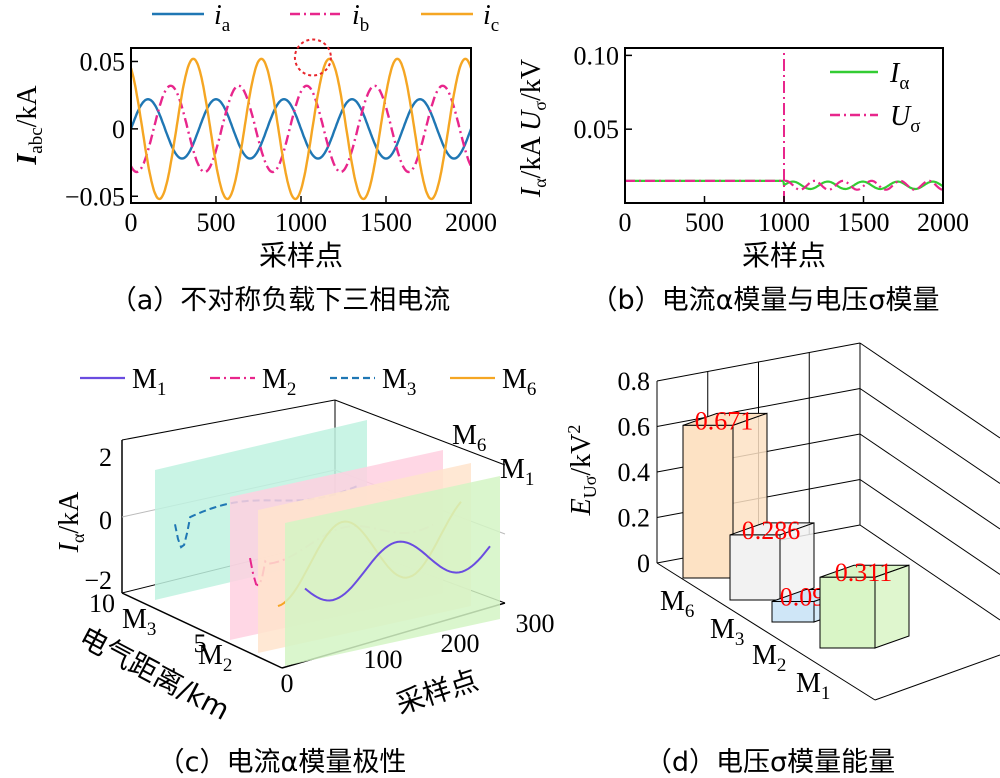 This screenshot has width=1000, height=778. What do you see at coordinates (895, 73) in the screenshot?
I see `legend-label-Ialpha-base: I` at bounding box center [895, 73].